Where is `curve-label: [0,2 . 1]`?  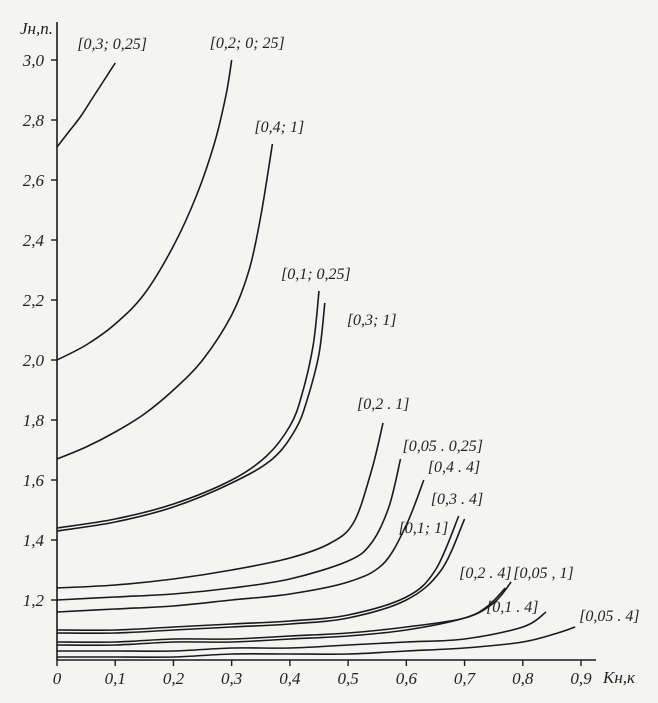
curve-label: [0,2 . 1] is located at coordinates (383, 404).